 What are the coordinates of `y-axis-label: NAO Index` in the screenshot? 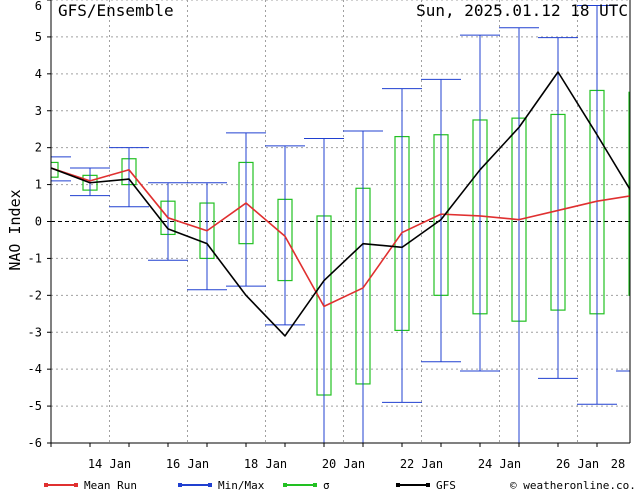 It's located at (15, 229).